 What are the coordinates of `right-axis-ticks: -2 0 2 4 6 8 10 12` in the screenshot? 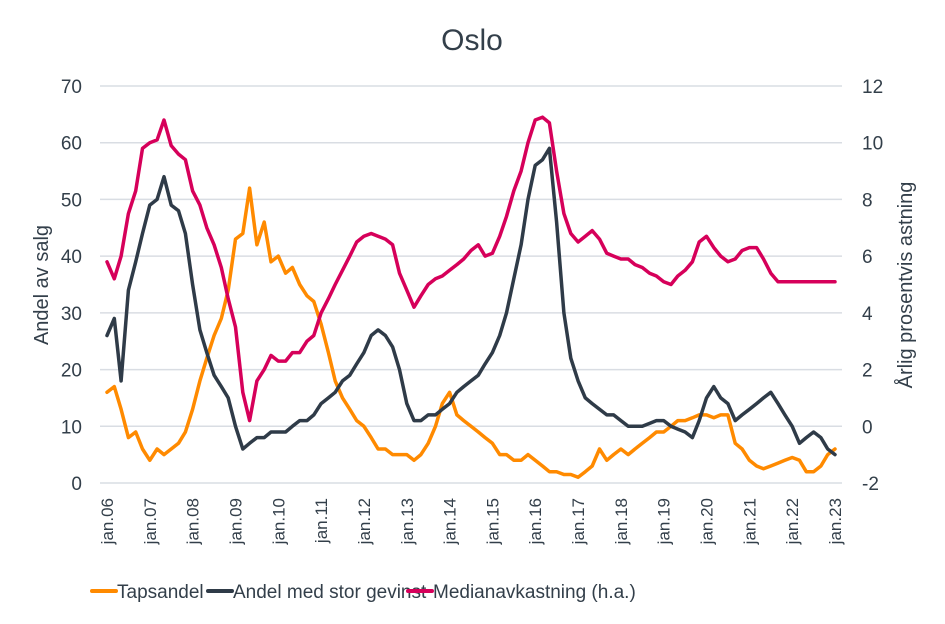 It's located at (872, 286).